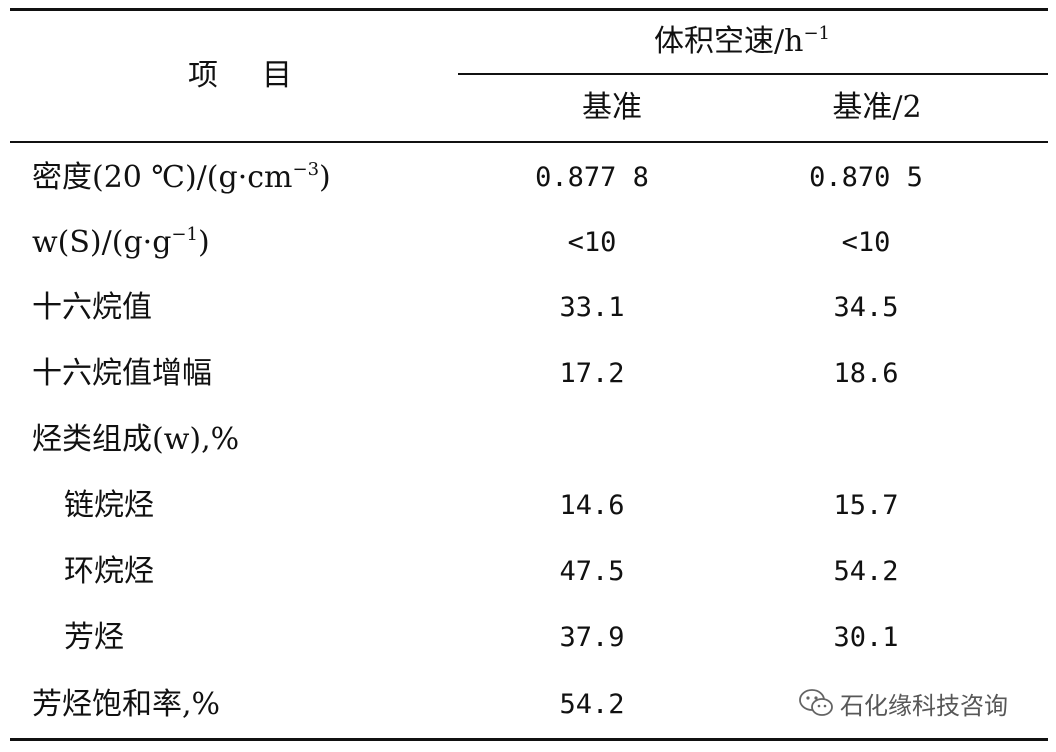 The image size is (1056, 752). I want to click on header-group-label: 体积空速/h, so click(729, 41).